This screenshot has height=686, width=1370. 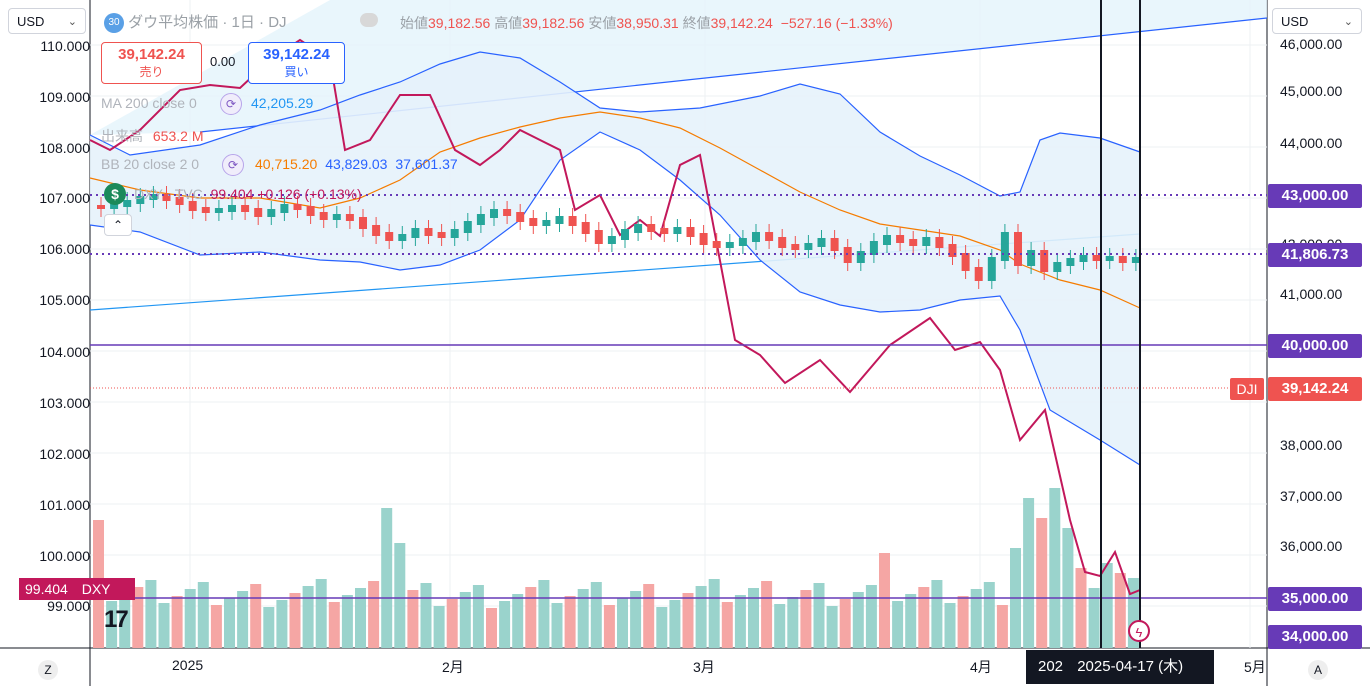 What do you see at coordinates (48, 670) in the screenshot?
I see `zoom-button: Z` at bounding box center [48, 670].